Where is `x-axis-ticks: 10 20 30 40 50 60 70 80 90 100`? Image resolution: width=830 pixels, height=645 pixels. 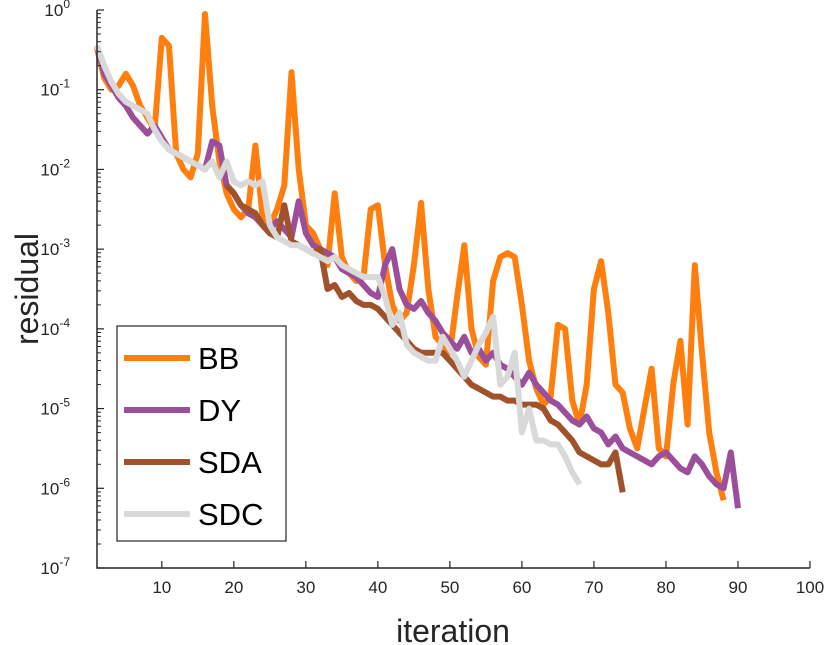 x-axis-ticks: 10 20 30 40 50 60 70 80 90 100 is located at coordinates (488, 579).